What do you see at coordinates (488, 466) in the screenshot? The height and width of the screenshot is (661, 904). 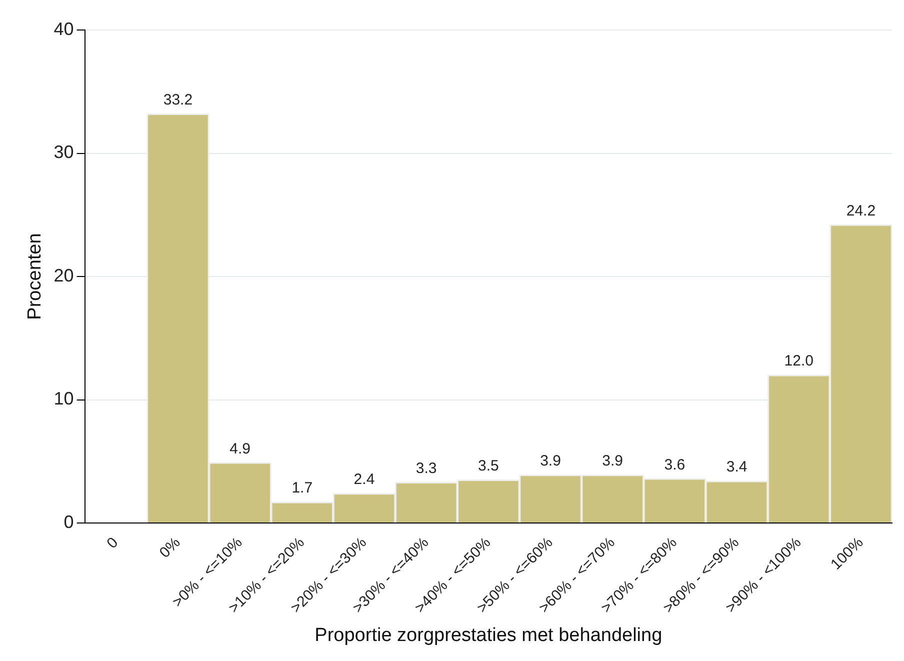 I see `data-label: 3.5` at bounding box center [488, 466].